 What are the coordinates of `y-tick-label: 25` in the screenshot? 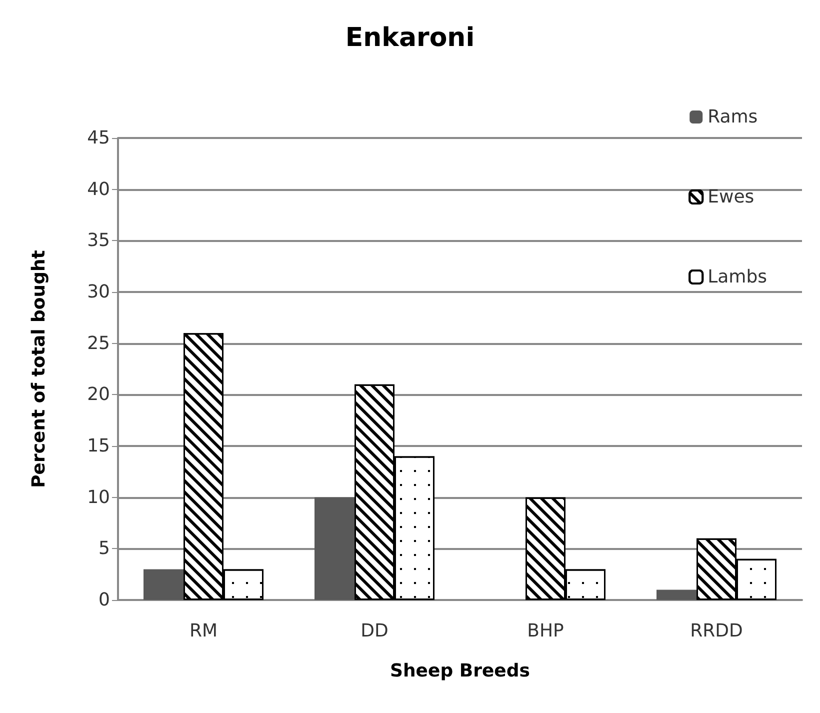 It's located at (98, 343).